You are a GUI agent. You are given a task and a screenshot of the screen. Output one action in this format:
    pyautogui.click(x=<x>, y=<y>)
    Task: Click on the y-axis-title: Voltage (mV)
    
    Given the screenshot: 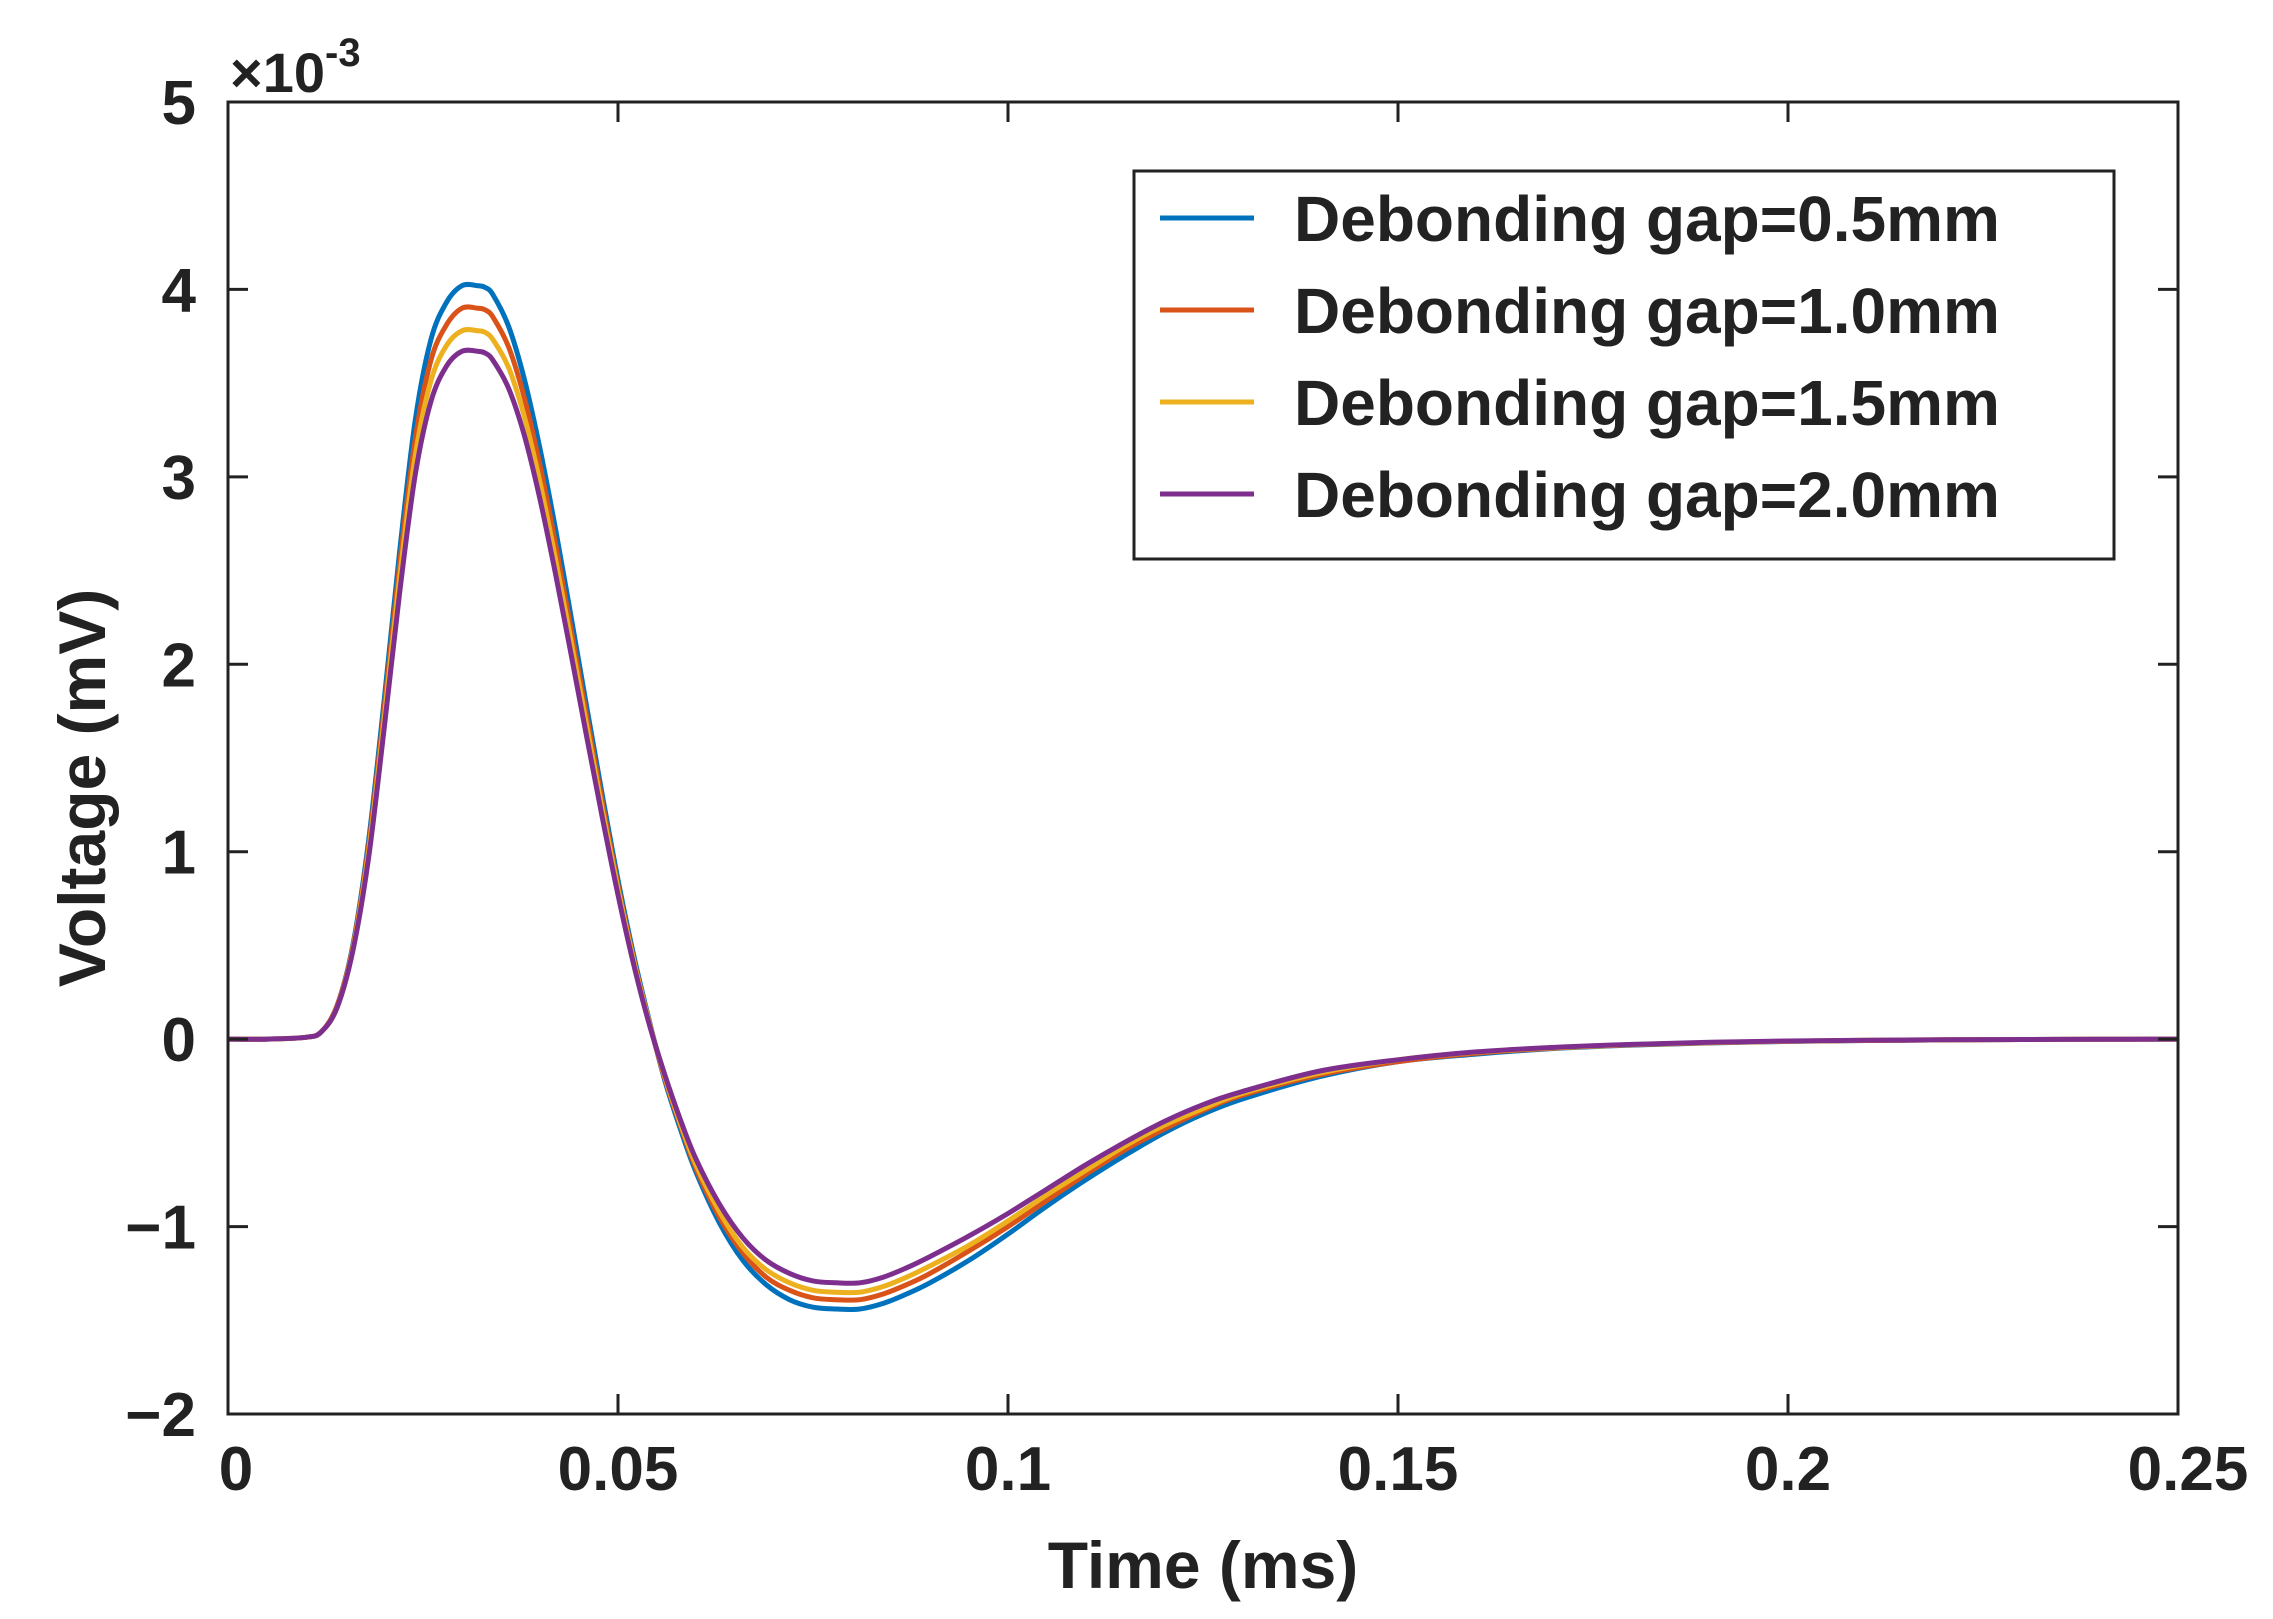 What is the action you would take?
    pyautogui.click(x=82, y=788)
    